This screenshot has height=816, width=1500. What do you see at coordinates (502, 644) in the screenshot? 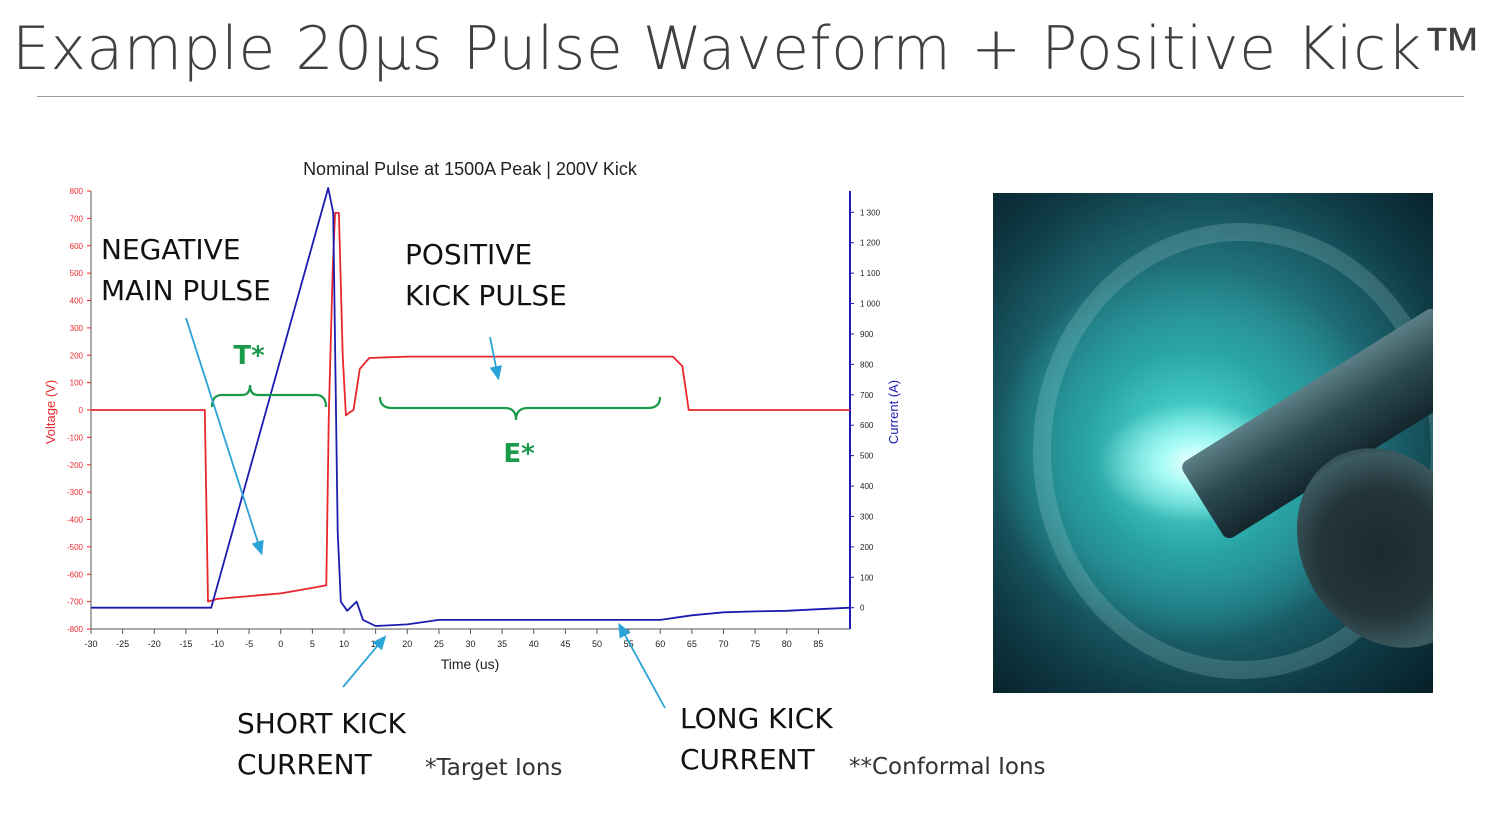
I see `x-tick-label: 35` at bounding box center [502, 644].